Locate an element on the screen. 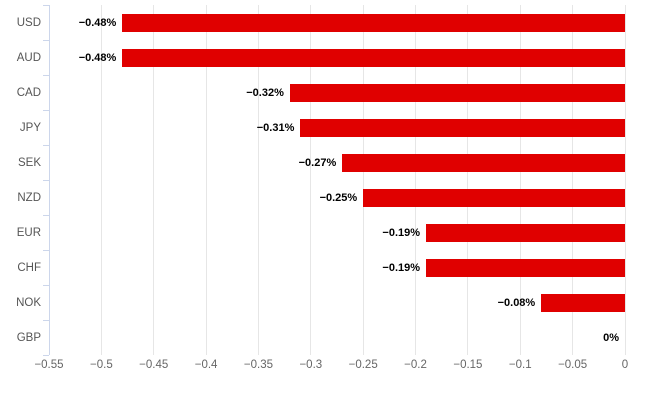 The image size is (645, 402). bar-value-label-aud: −0.48% is located at coordinates (97, 57).